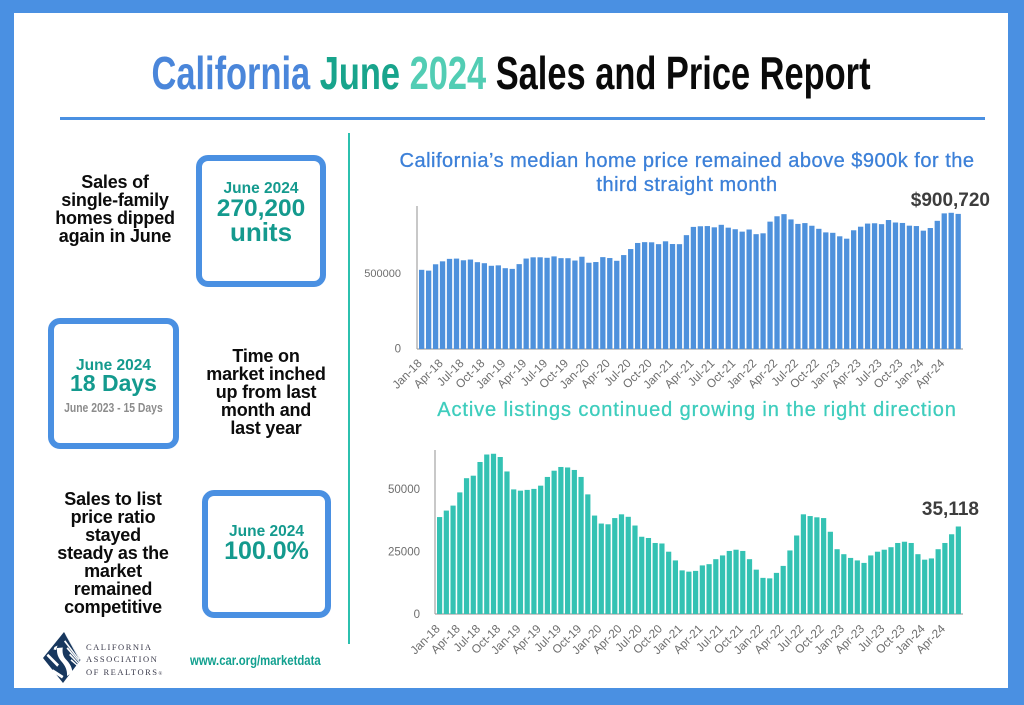 The image size is (1024, 705). I want to click on svg-text: 500000, so click(382, 274).